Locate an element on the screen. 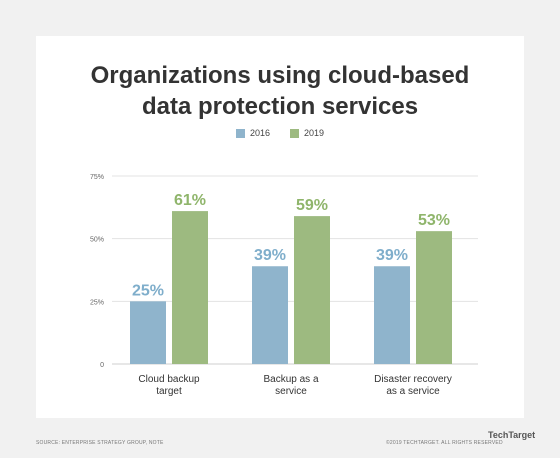 Image resolution: width=560 pixels, height=458 pixels. category-label: target is located at coordinates (169, 391).